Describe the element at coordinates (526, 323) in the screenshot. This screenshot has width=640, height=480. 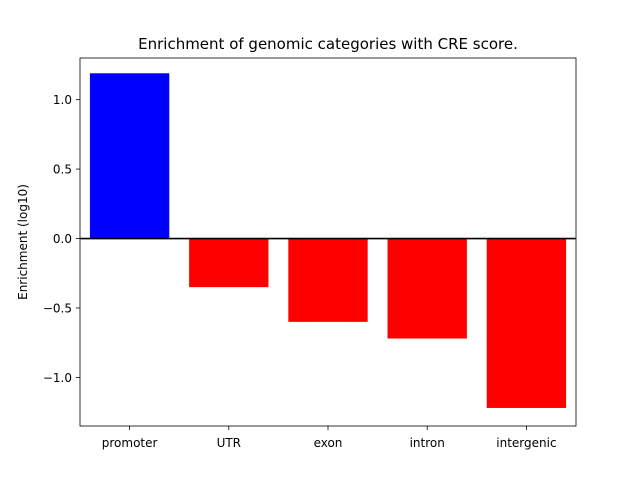
I see `bar-intergenic` at that location.